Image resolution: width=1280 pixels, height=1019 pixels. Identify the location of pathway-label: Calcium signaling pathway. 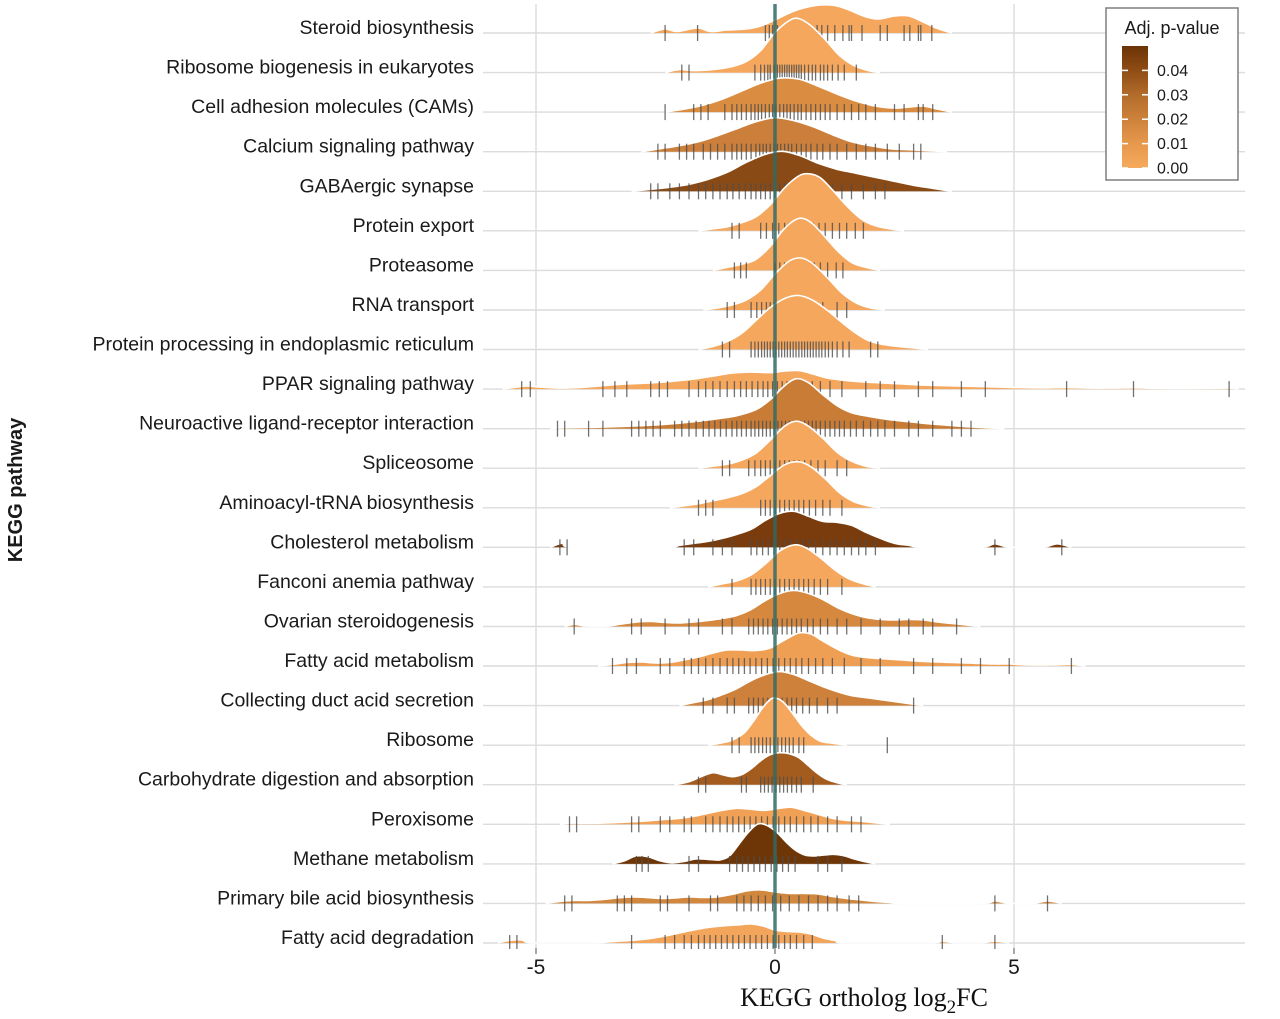
(358, 147).